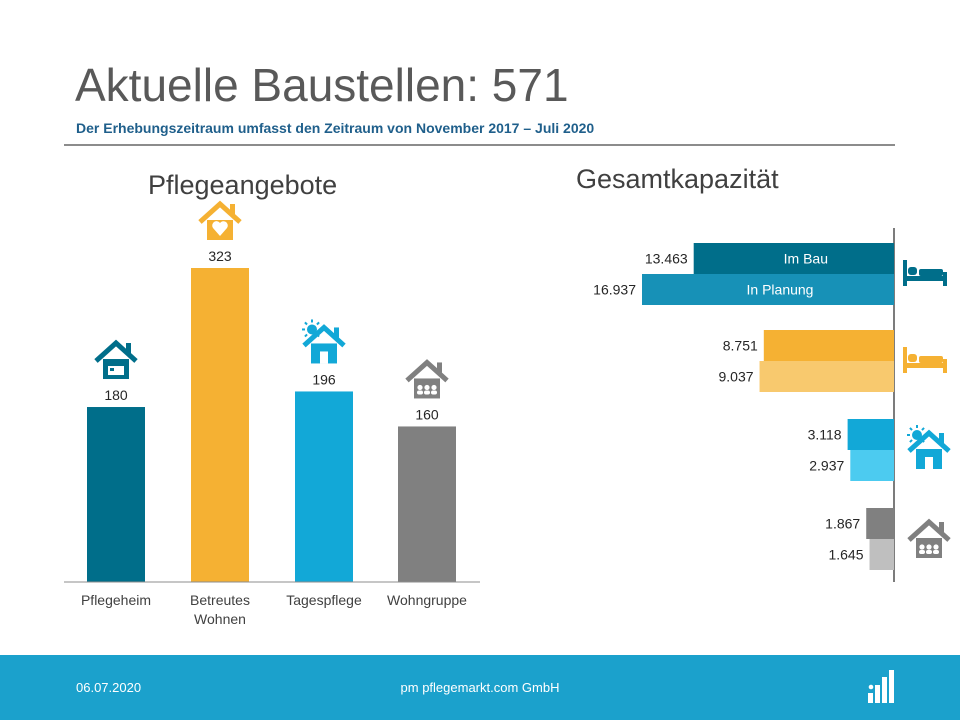 The image size is (960, 720). What do you see at coordinates (842, 524) in the screenshot?
I see `hbar-value-label: 1.867` at bounding box center [842, 524].